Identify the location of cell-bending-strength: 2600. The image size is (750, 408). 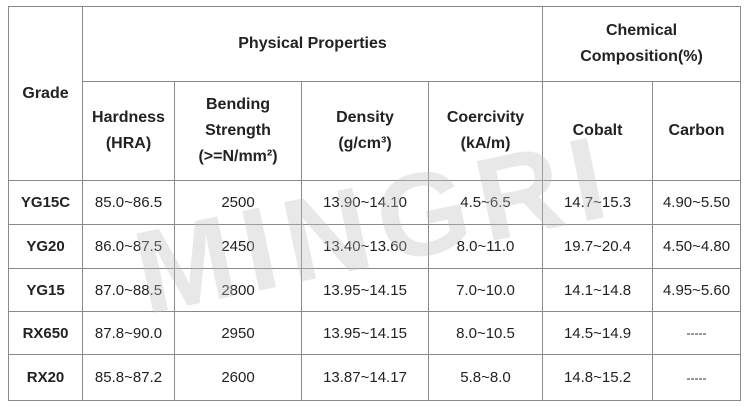
(238, 377).